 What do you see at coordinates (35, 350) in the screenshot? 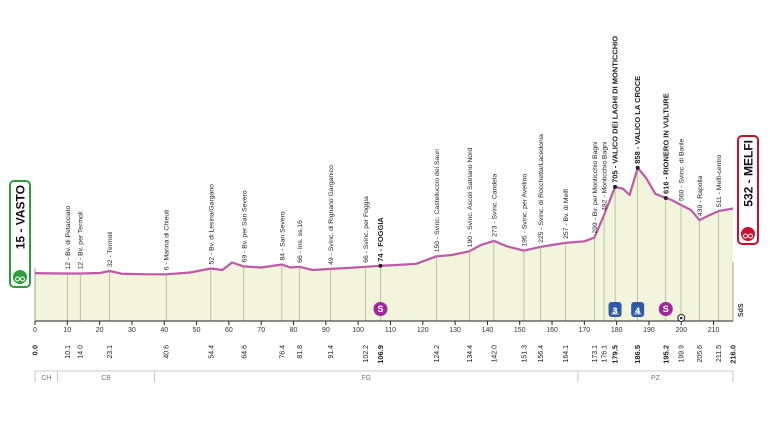
I see `km-label: 0.0` at bounding box center [35, 350].